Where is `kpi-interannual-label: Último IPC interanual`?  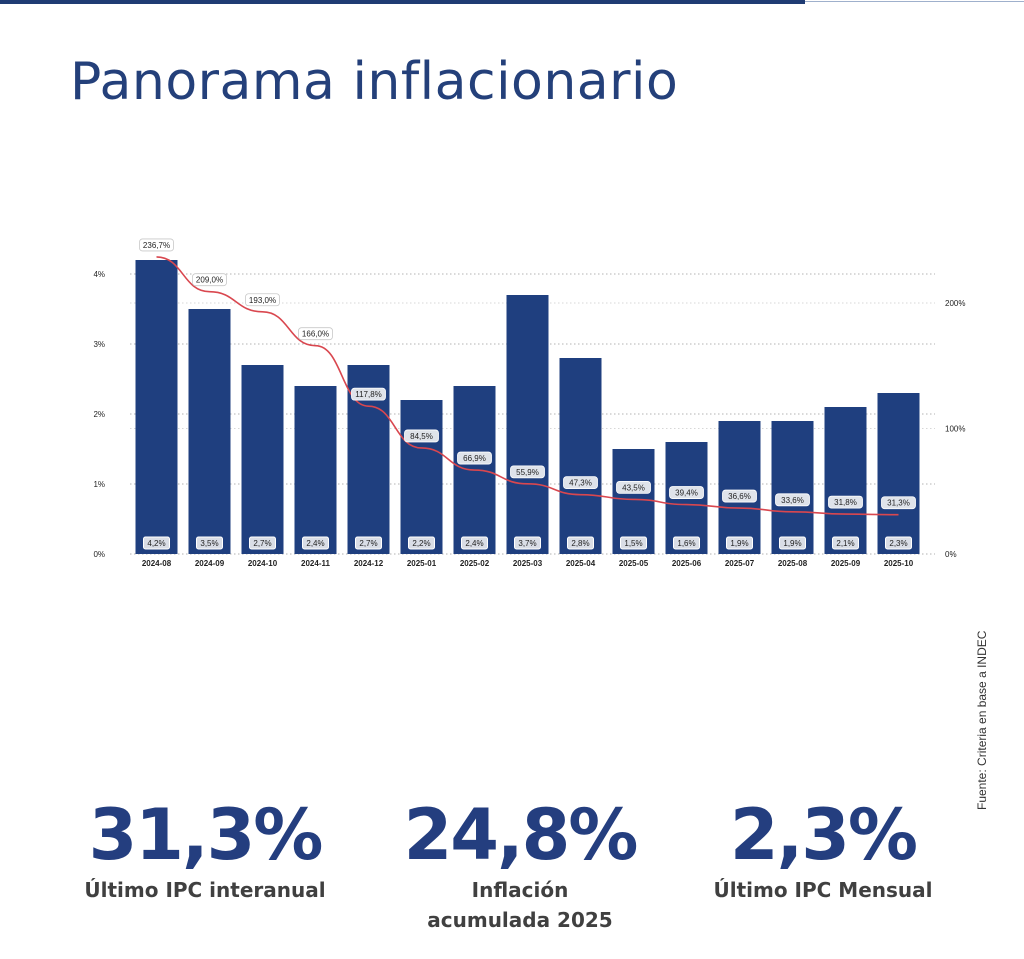 kpi-interannual-label: Último IPC interanual is located at coordinates (205, 890).